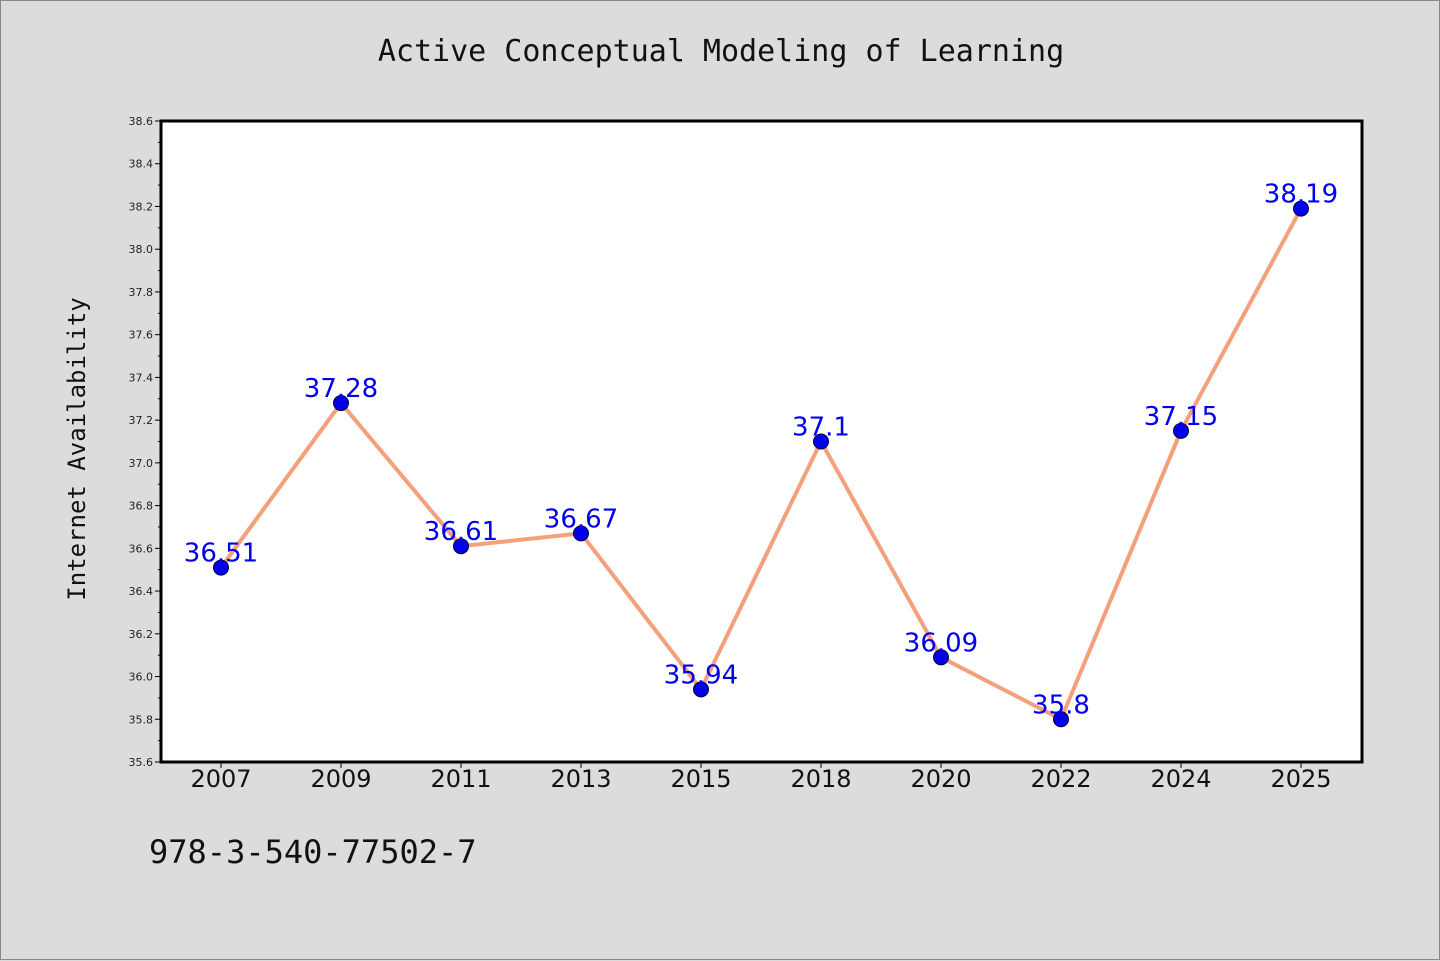  Describe the element at coordinates (1061, 705) in the screenshot. I see `data-label: 35.8` at that location.